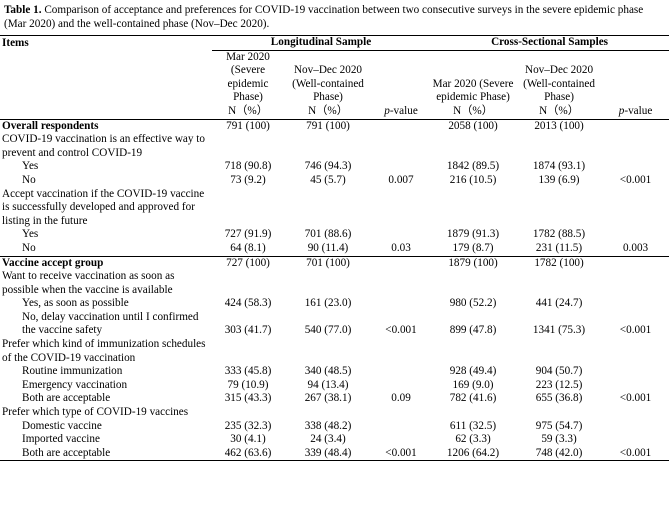  What do you see at coordinates (559, 439) in the screenshot?
I see `cell: 59 (3.3)` at bounding box center [559, 439].